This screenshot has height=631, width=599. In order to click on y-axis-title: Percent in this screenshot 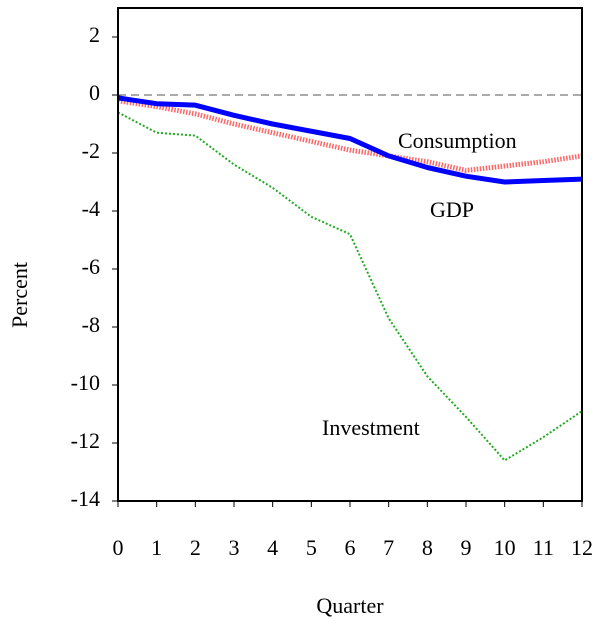, I will do `click(19, 295)`.